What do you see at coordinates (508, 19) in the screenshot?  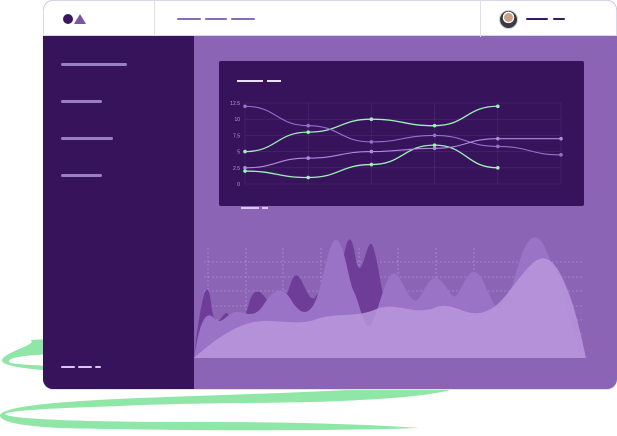 I see `user-avatar` at bounding box center [508, 19].